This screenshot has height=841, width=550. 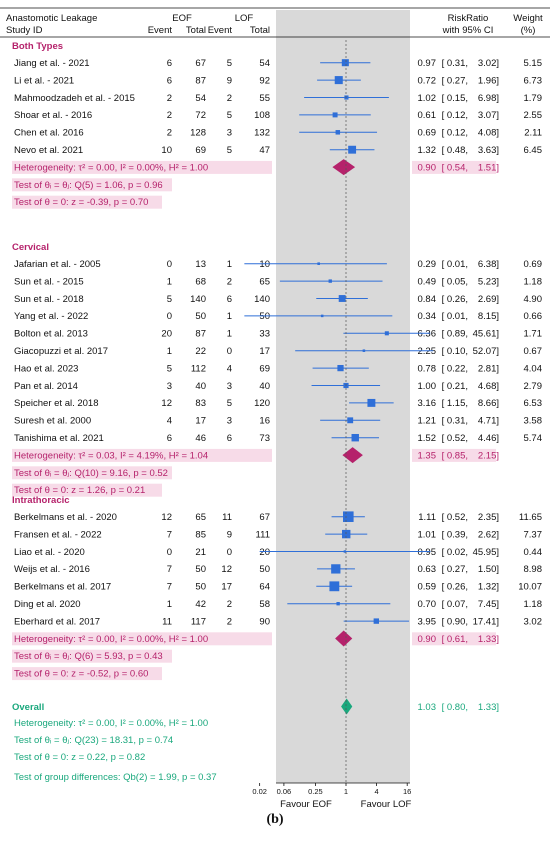 I want to click on study-ci-lower: [ 0.31,, so click(x=455, y=421).